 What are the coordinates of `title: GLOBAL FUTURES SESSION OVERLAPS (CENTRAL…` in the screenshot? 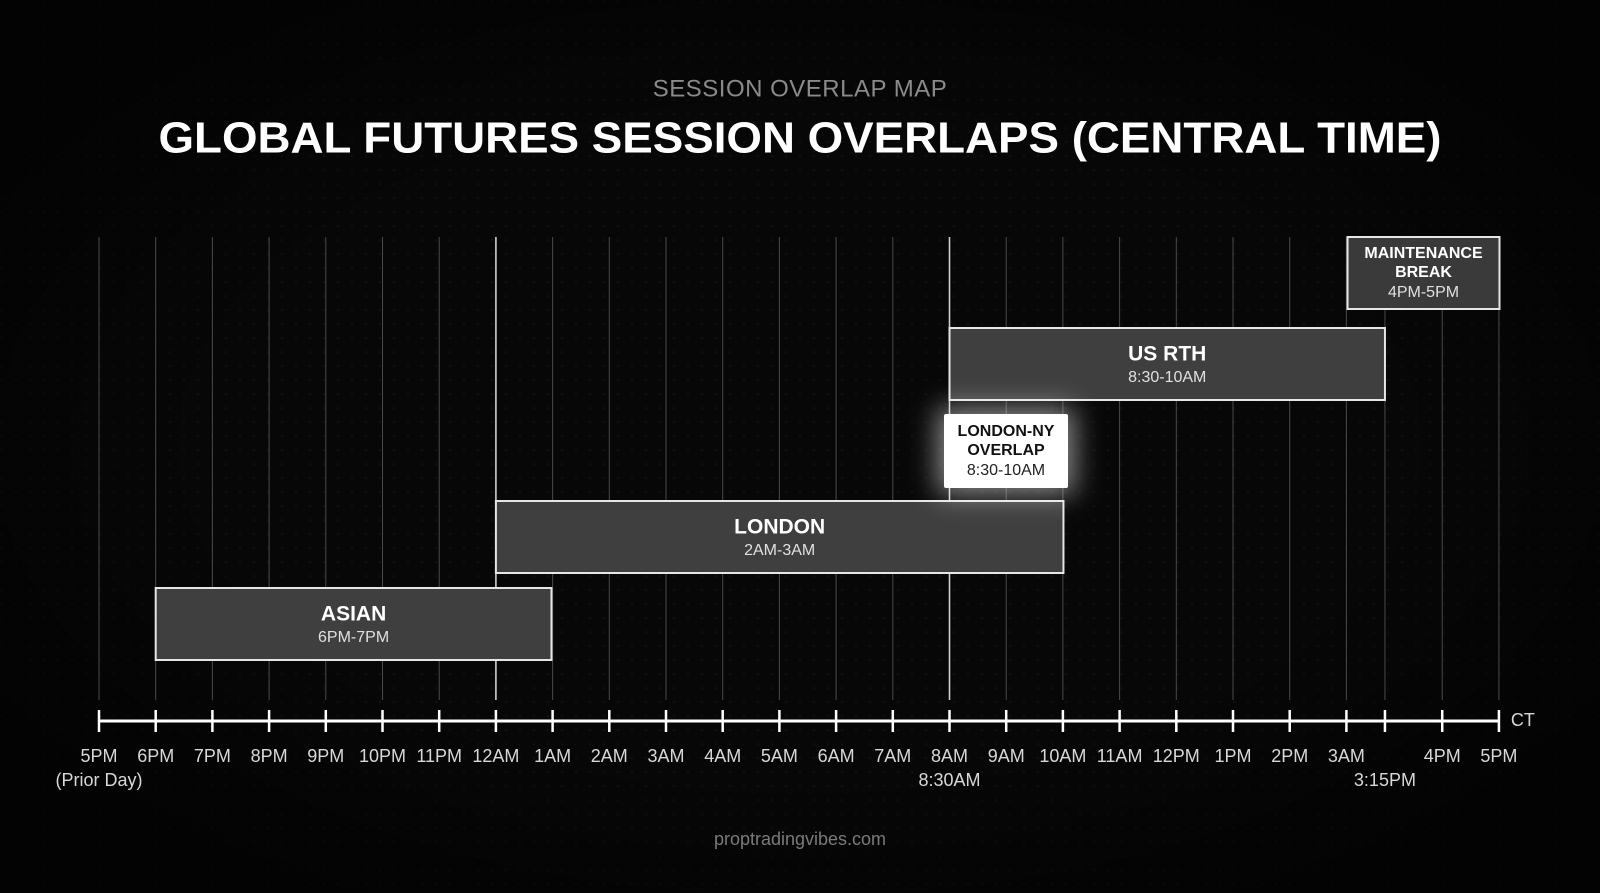 It's located at (800, 138).